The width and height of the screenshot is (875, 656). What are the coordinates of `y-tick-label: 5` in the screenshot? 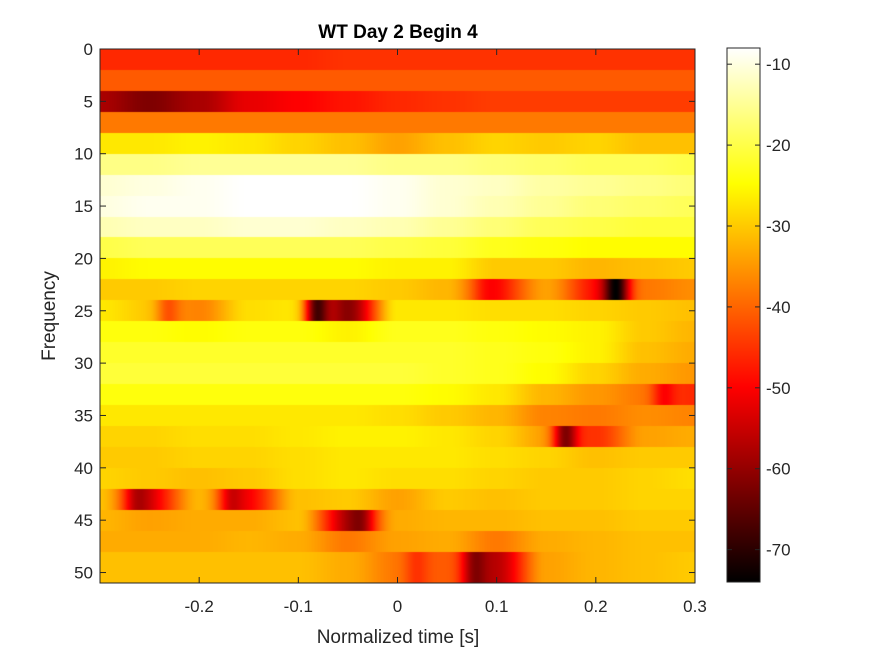 It's located at (88, 101).